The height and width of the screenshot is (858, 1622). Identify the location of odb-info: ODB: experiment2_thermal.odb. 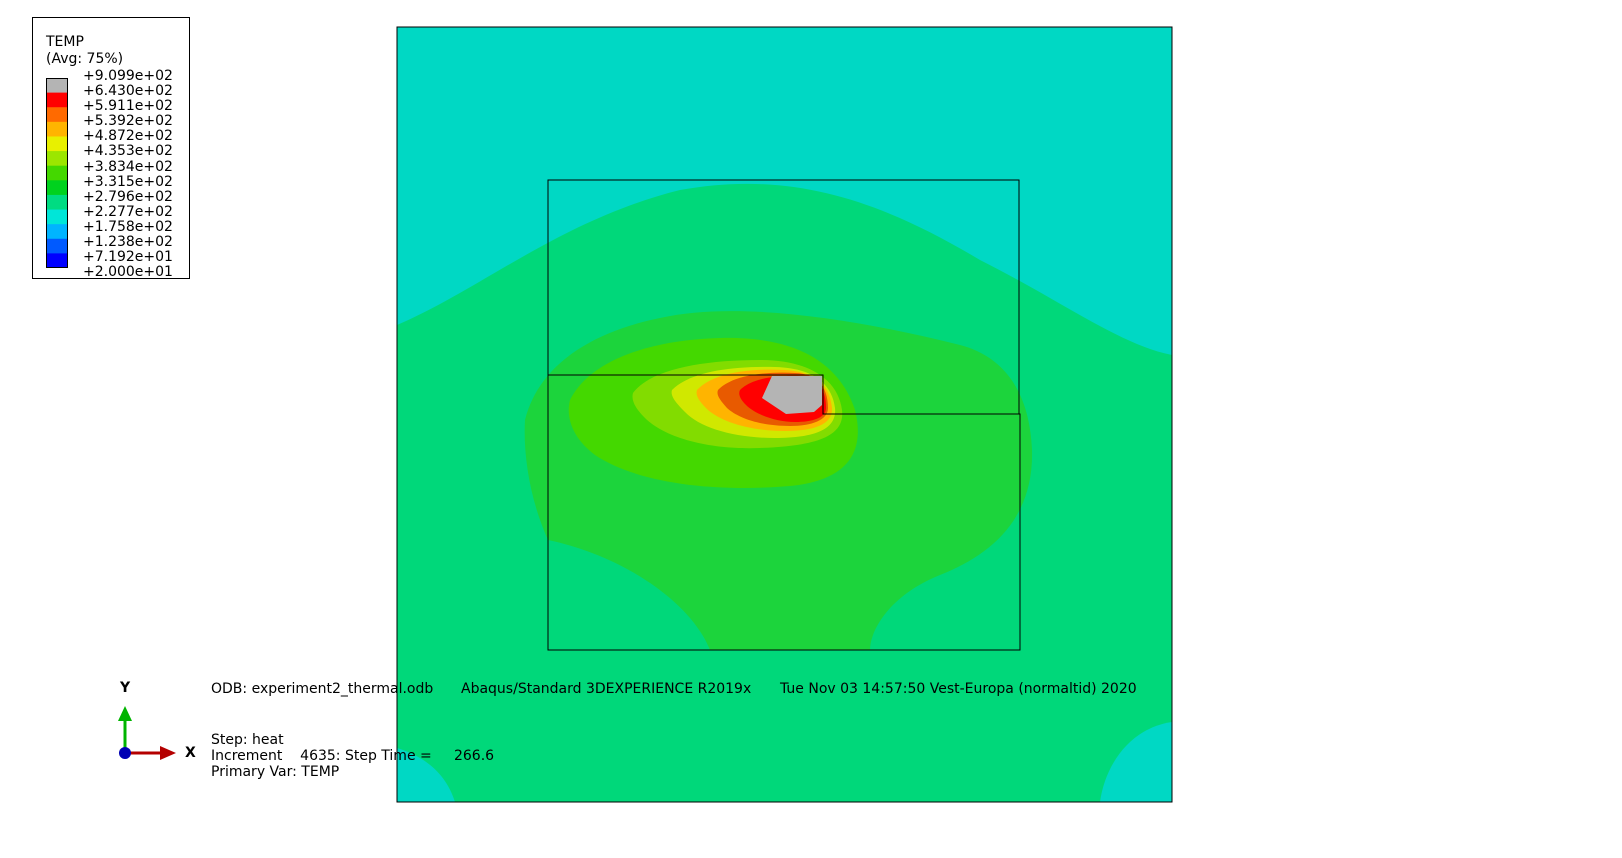
(322, 689).